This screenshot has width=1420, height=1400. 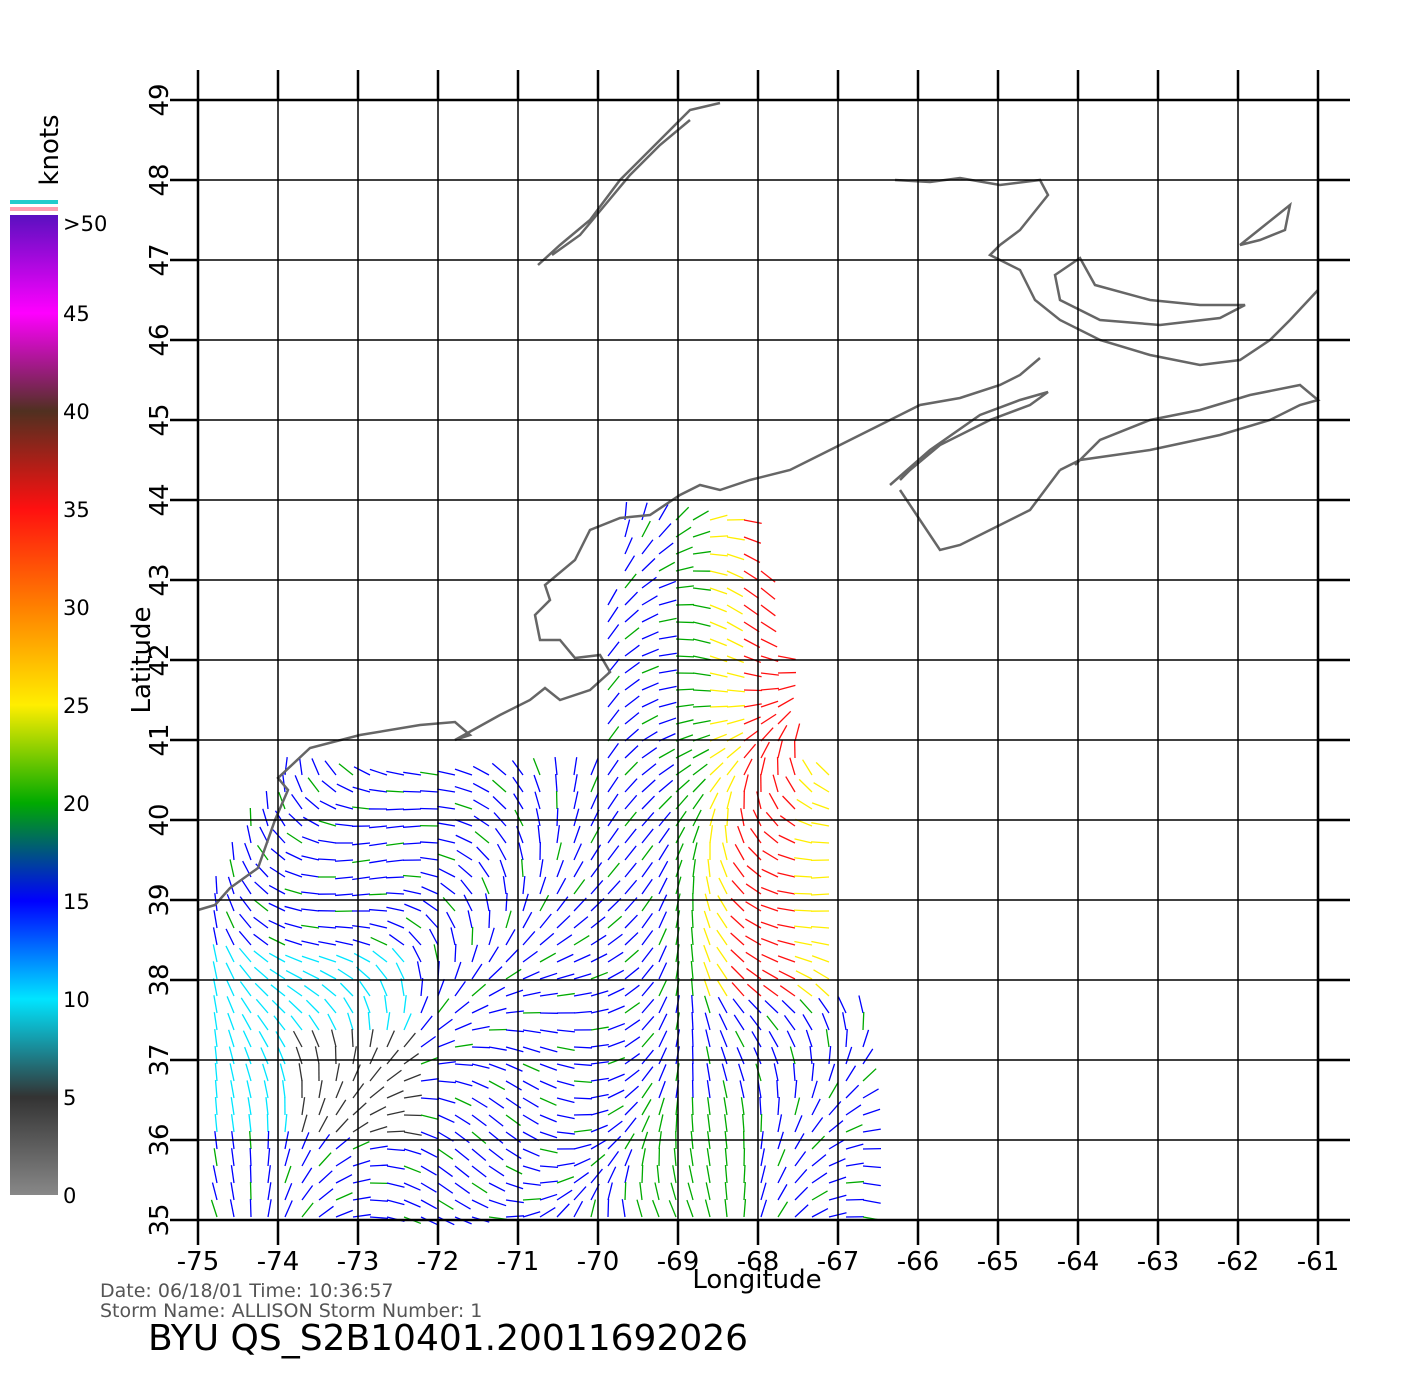 What do you see at coordinates (160, 819) in the screenshot?
I see `y-tick-label: 40` at bounding box center [160, 819].